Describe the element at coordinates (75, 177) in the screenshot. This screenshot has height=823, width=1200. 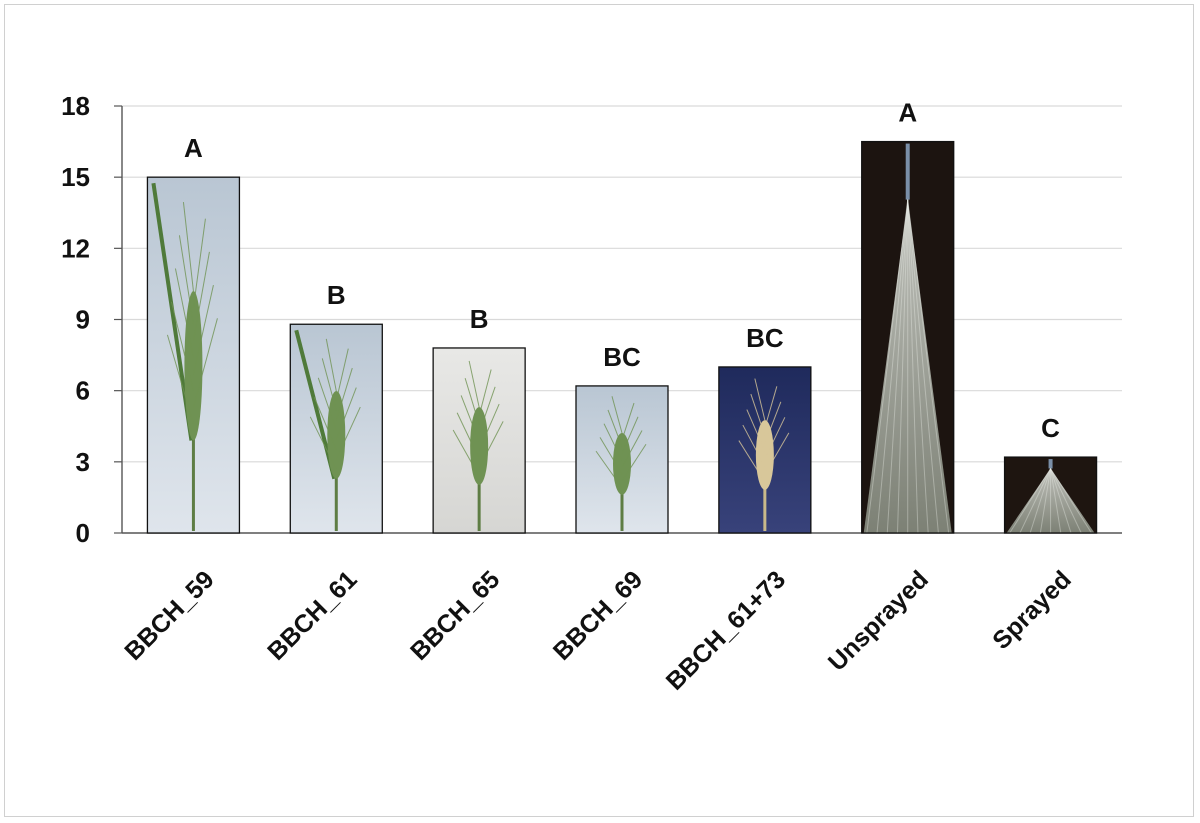
I see `y-tick-label: 15` at that location.